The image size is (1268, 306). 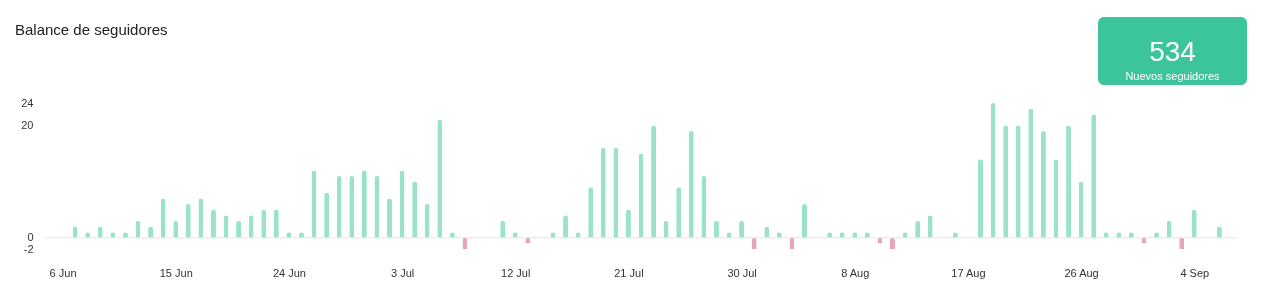 What do you see at coordinates (1195, 272) in the screenshot?
I see `x-tick-label: 4 Sep` at bounding box center [1195, 272].